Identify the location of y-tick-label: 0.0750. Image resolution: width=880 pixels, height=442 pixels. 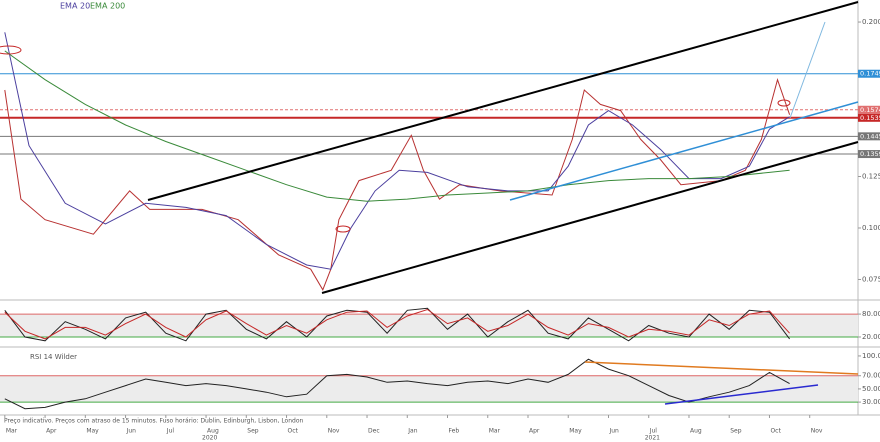
(871, 279).